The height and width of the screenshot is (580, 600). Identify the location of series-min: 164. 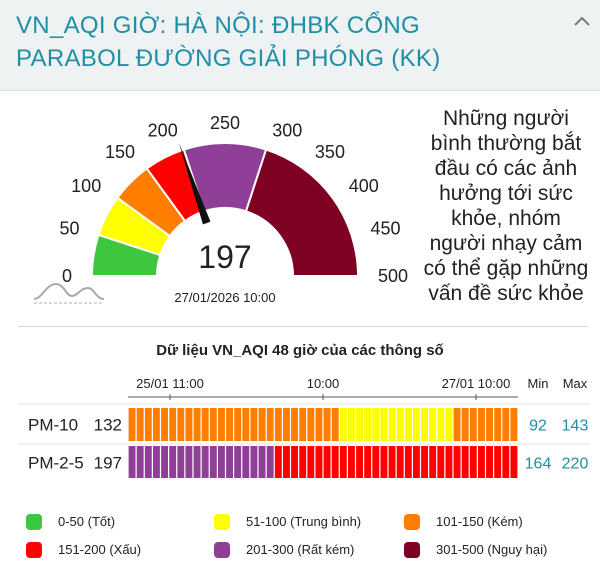
(538, 464).